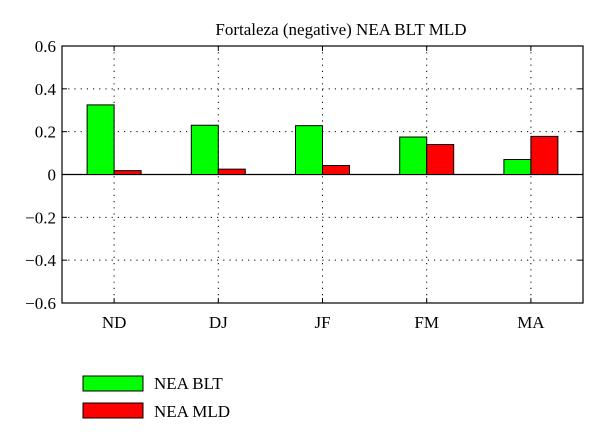  What do you see at coordinates (218, 322) in the screenshot?
I see `x-tick-label-dj: DJ` at bounding box center [218, 322].